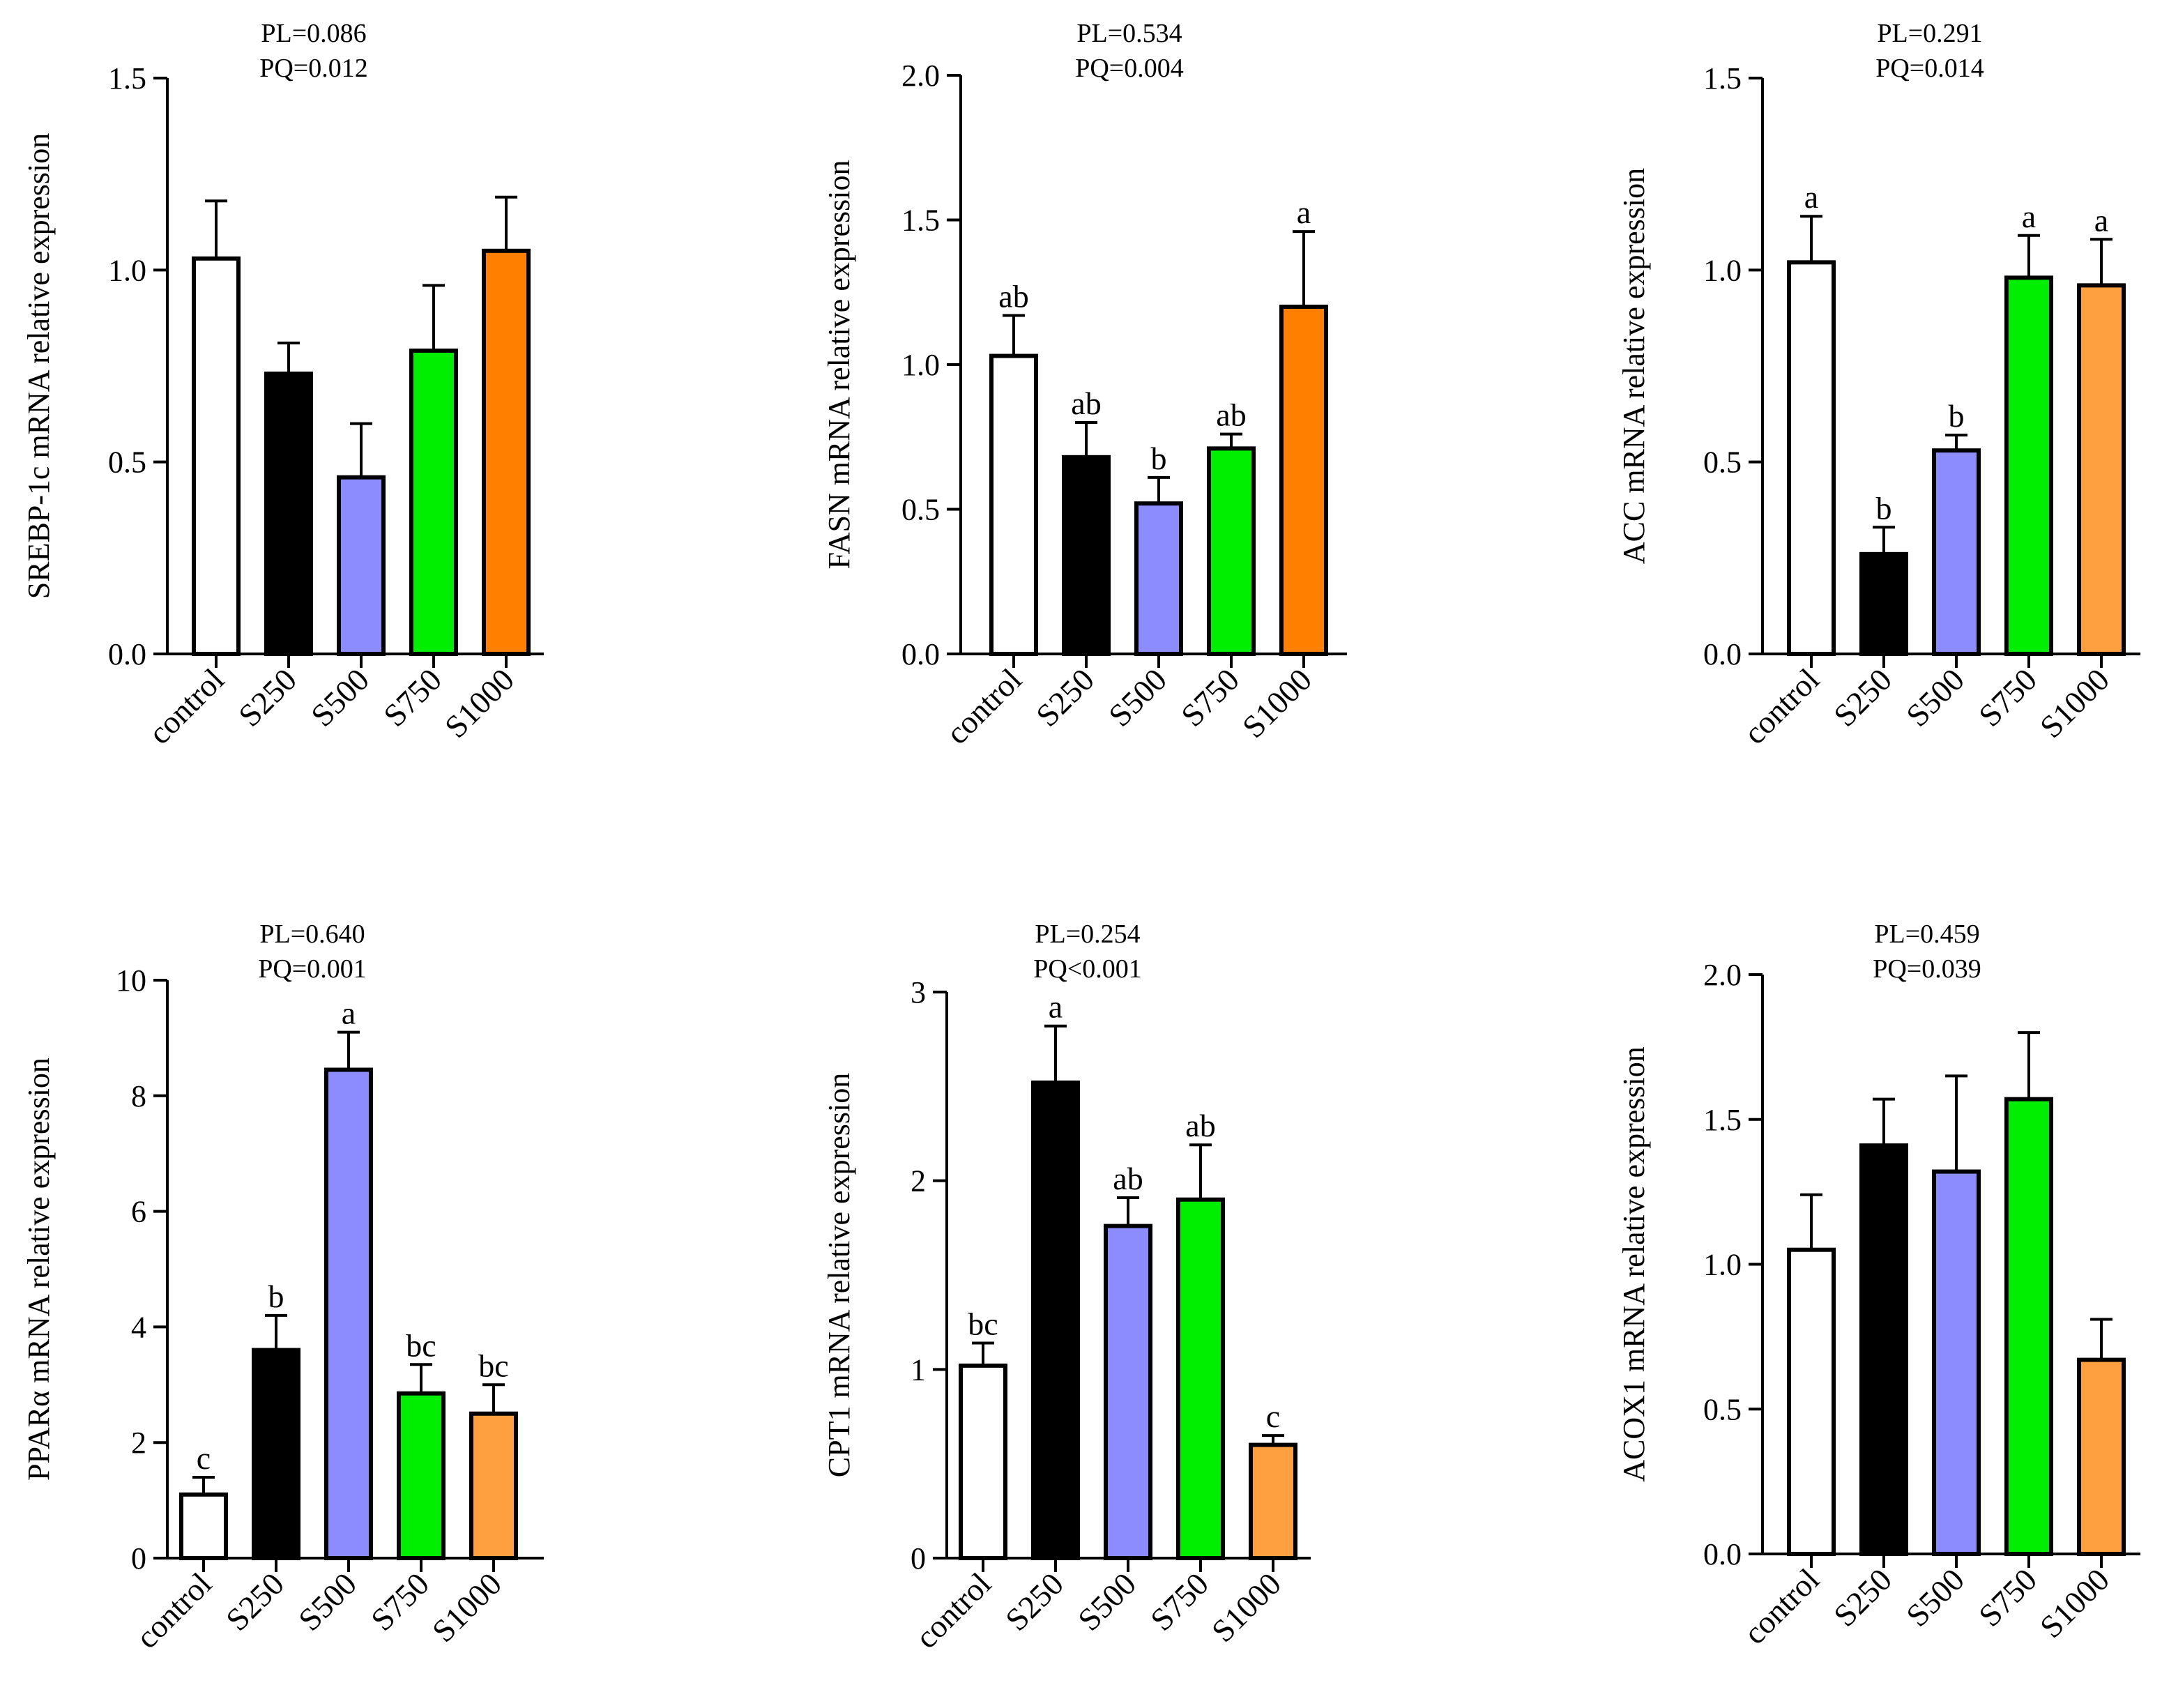 The width and height of the screenshot is (2162, 1708). Describe the element at coordinates (39, 1269) in the screenshot. I see `y-axis-label: PPARα mRNA relative expression` at that location.